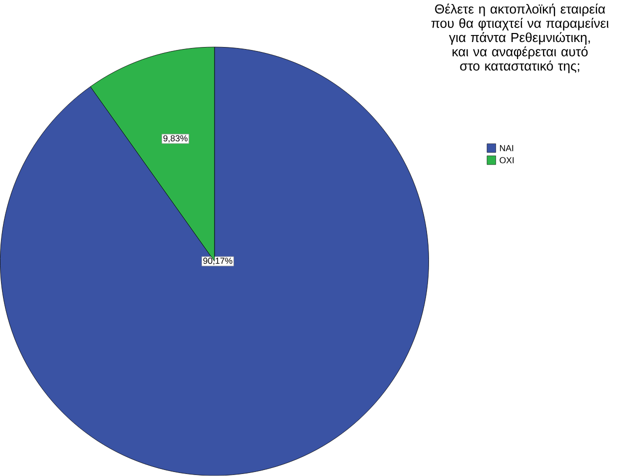 The width and height of the screenshot is (628, 476). What do you see at coordinates (217, 262) in the screenshot?
I see `data-label: 90,17%` at bounding box center [217, 262].